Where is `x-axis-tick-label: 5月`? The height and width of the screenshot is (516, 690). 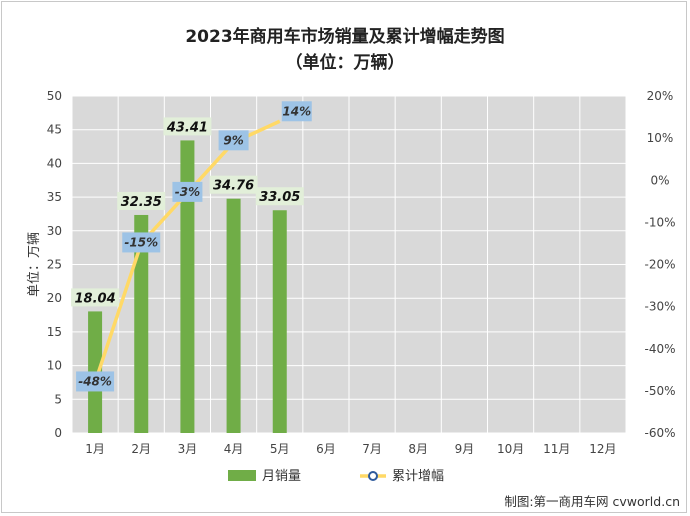
x-axis-tick-label: 5月 is located at coordinates (280, 449).